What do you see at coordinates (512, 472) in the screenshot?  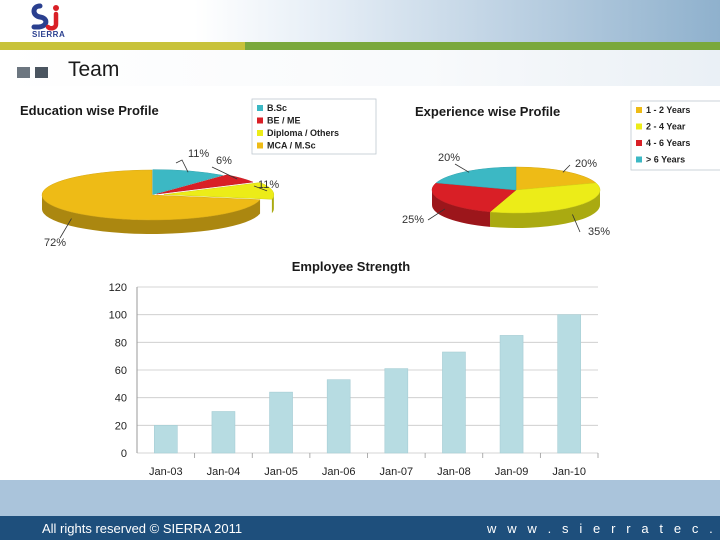 I see `x-tick-label: Jan-09` at bounding box center [512, 472].